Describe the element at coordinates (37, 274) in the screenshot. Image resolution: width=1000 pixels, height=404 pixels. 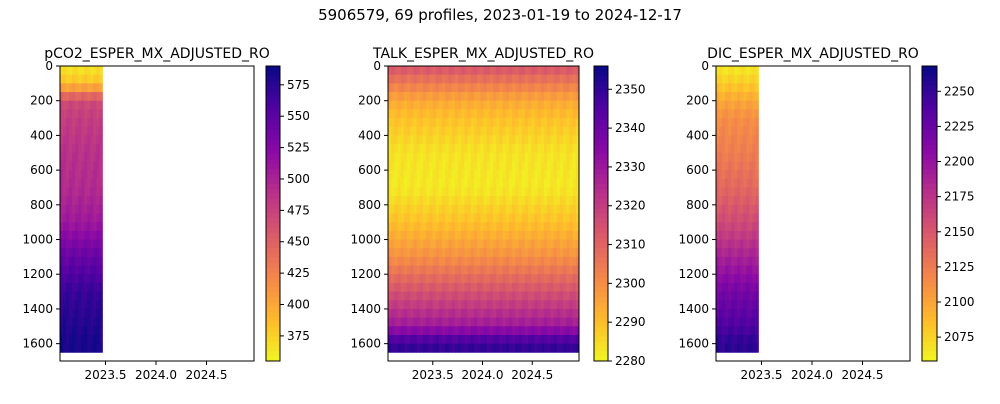
I see `y-tick-label: 1200` at that location.